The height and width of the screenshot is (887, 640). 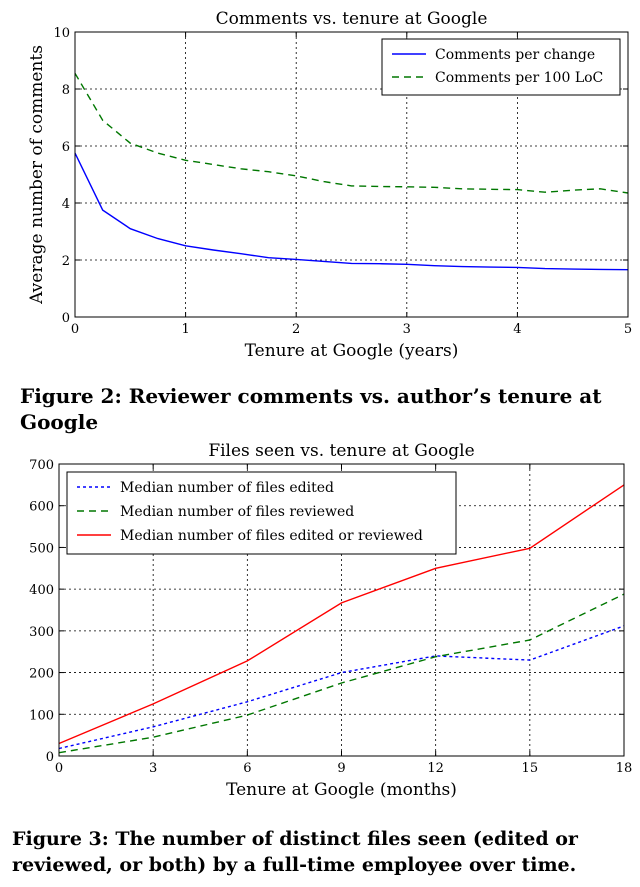 I want to click on x-tick-label: 1, so click(x=185, y=329).